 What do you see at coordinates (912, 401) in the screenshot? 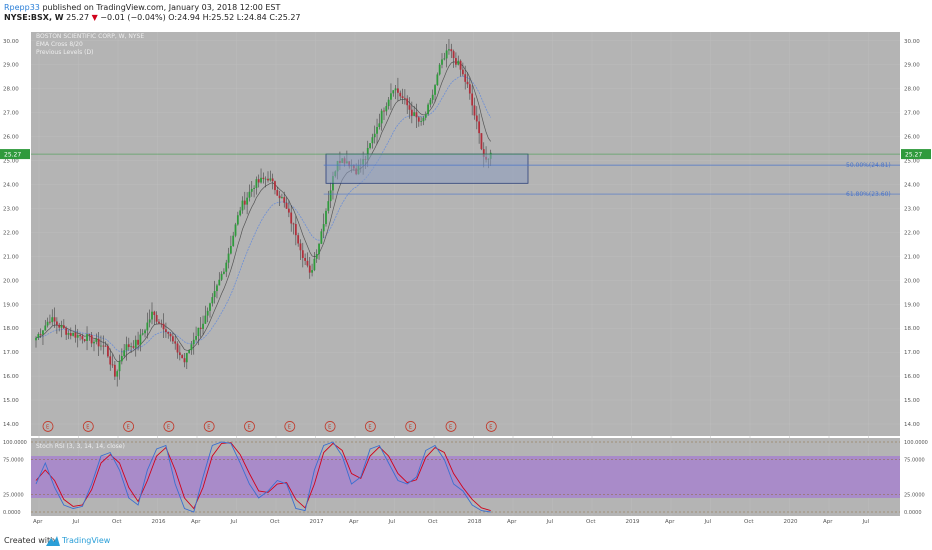
I see `y-tick-label-right: 15.00` at bounding box center [912, 401].